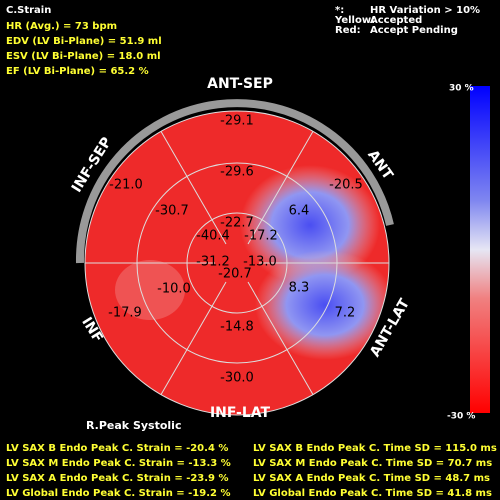 The image size is (500, 500). I want to click on stat-line: LV SAX M Endo Peak C. Time SD = 70.7 ms, so click(372, 463).